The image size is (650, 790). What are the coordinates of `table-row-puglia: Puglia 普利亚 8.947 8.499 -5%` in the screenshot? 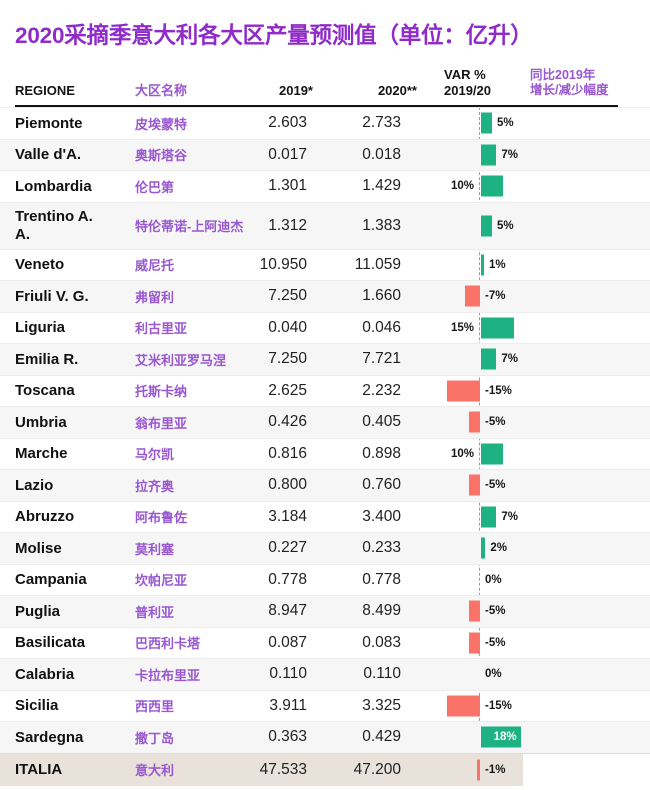 It's located at (325, 611).